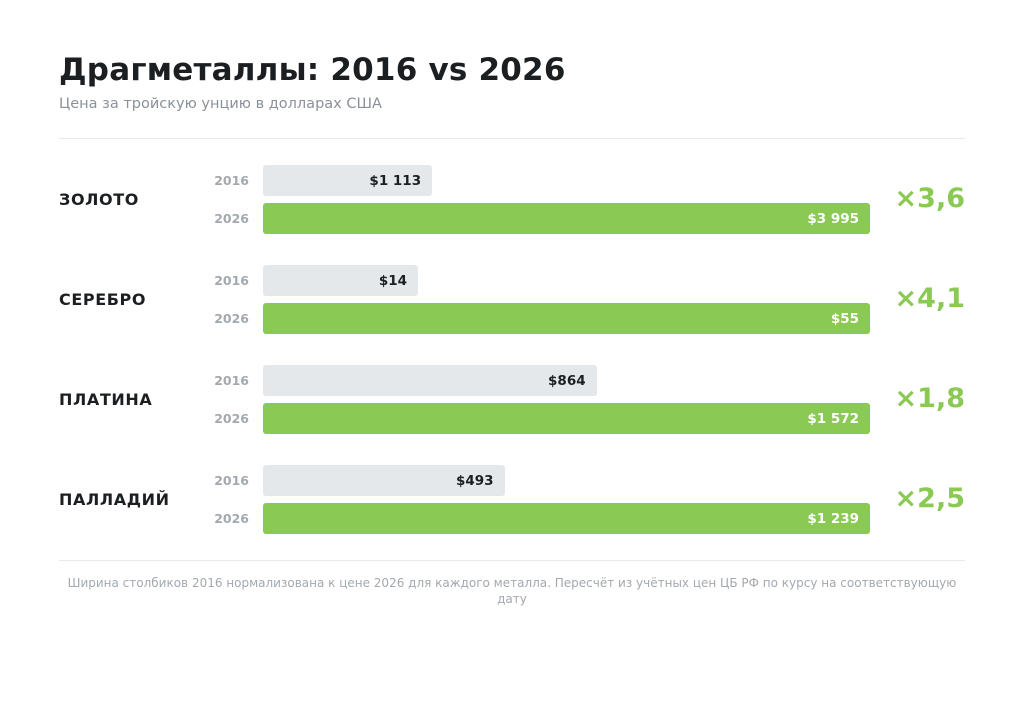 This screenshot has height=717, width=1024. Describe the element at coordinates (312, 70) in the screenshot. I see `chart-title: Драгметаллы: 2016 vs 2026` at that location.